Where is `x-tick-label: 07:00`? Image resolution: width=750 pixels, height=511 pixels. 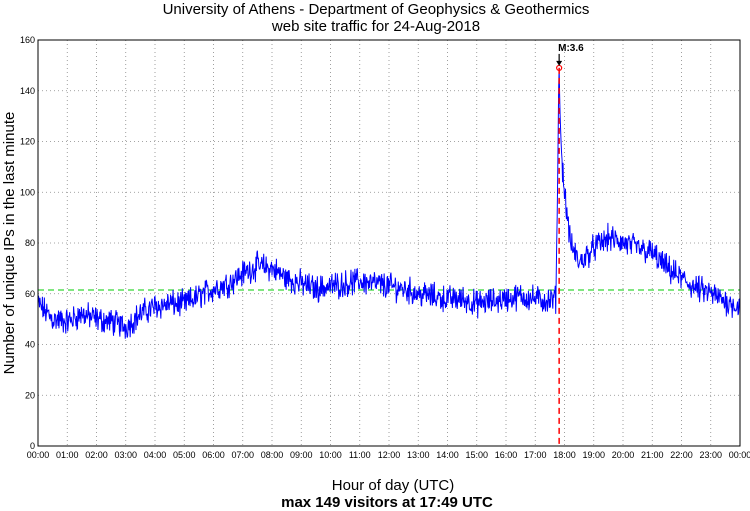
x-tick-label: 07:00 is located at coordinates (242, 455).